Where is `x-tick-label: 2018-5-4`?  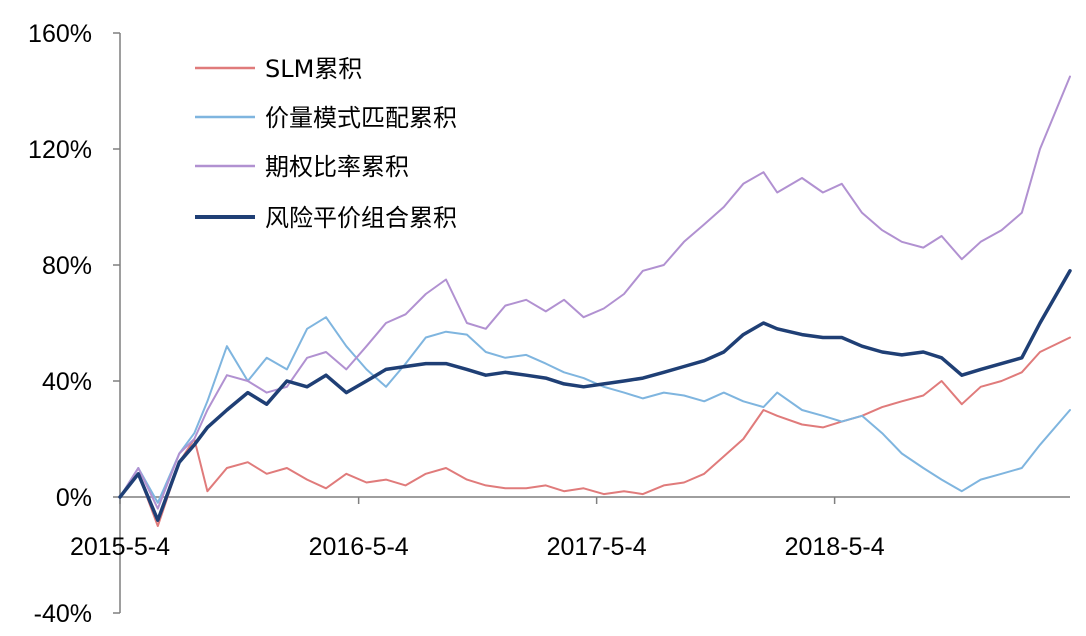
x-tick-label: 2018-5-4 is located at coordinates (835, 547).